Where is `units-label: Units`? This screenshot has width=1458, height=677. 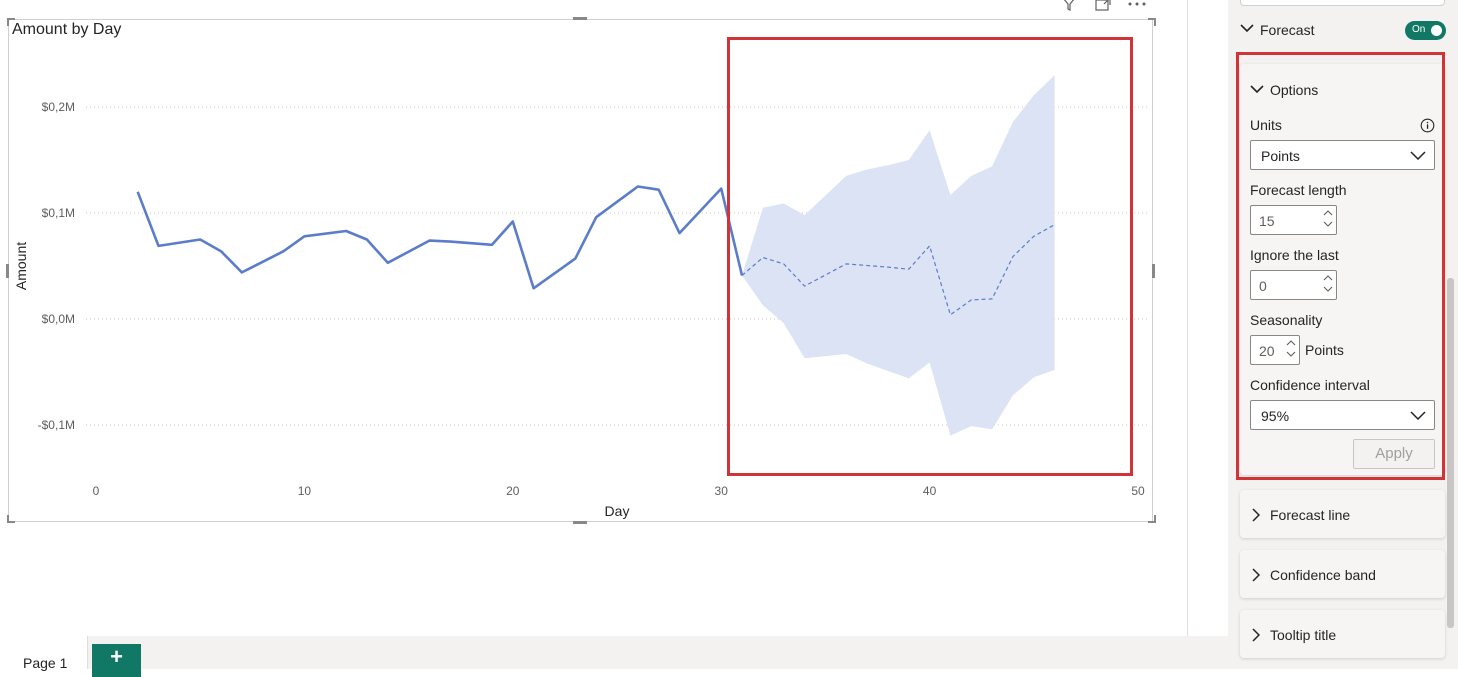
units-label: Units is located at coordinates (1266, 125).